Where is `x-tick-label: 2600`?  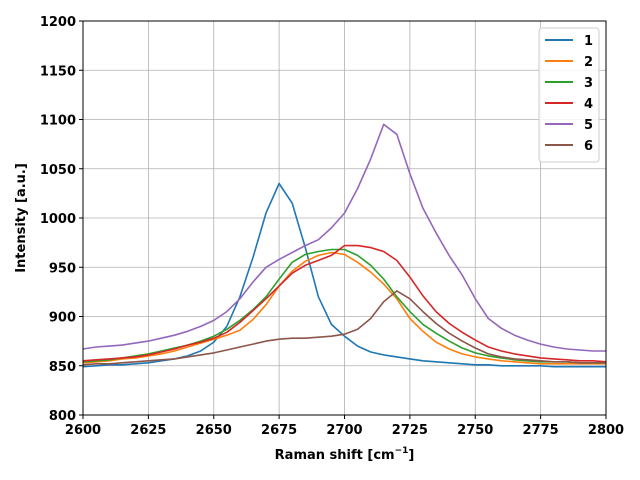 x-tick-label: 2600 is located at coordinates (83, 430).